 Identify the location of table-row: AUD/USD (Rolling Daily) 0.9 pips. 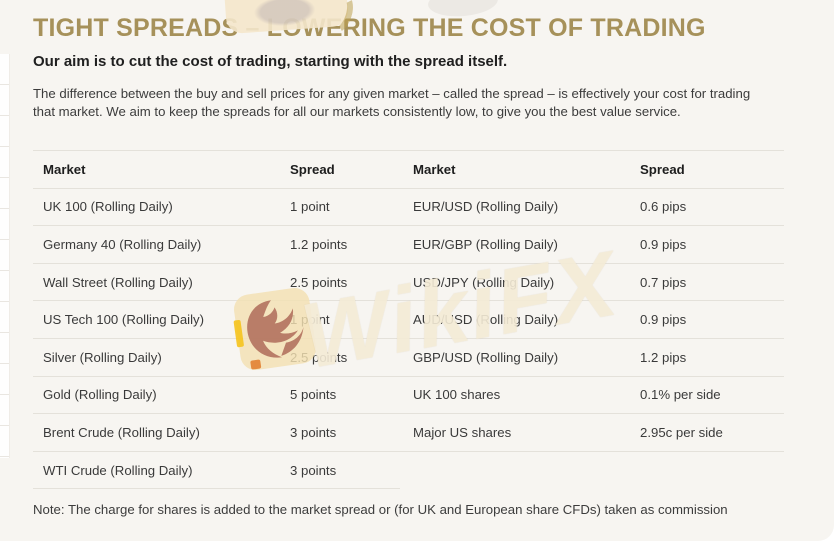
(592, 319).